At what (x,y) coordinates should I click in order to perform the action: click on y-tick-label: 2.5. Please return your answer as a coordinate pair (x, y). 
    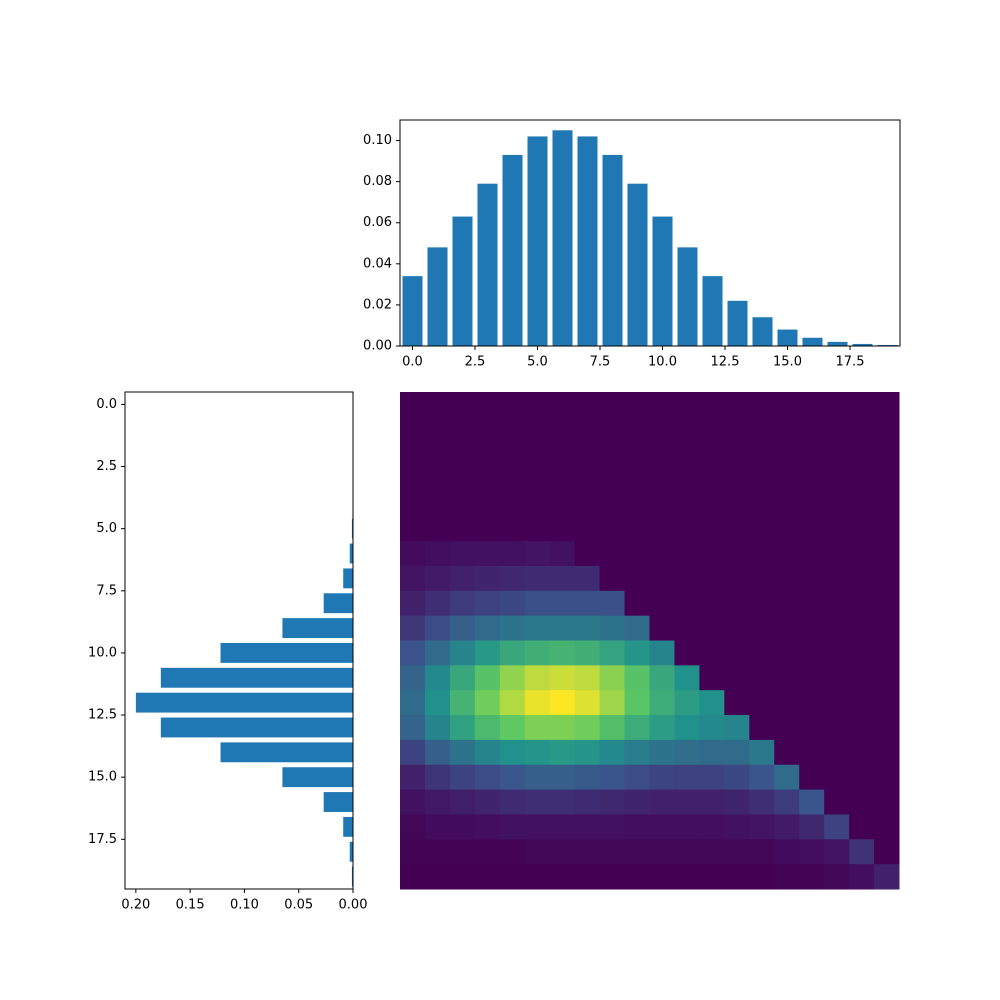
    Looking at the image, I should click on (106, 466).